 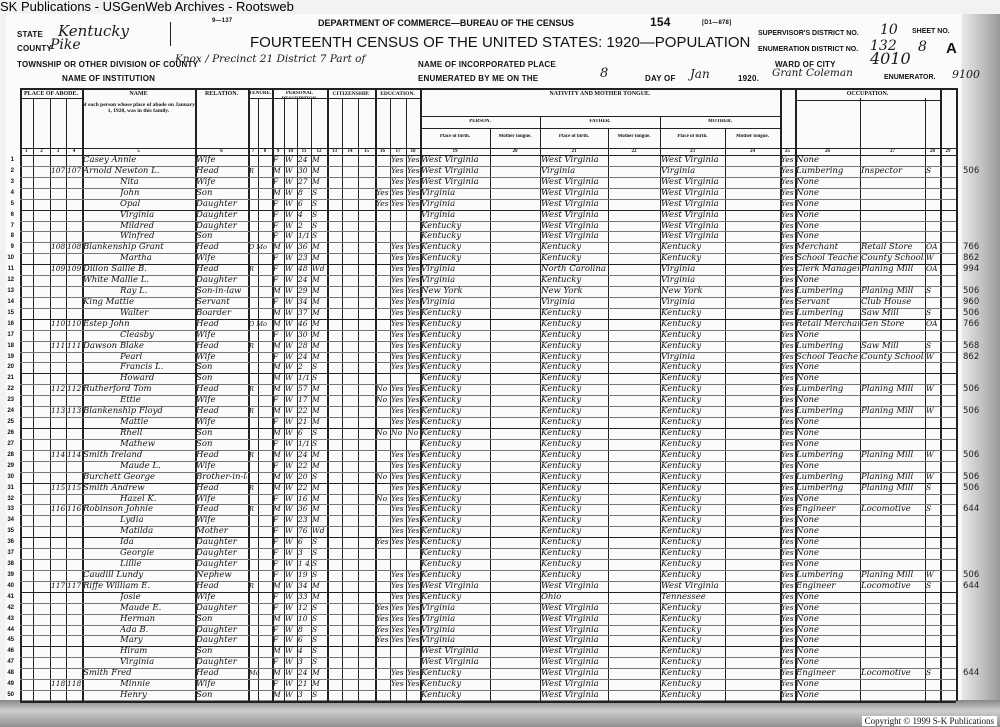 I want to click on column-number: 26, so click(x=827, y=151).